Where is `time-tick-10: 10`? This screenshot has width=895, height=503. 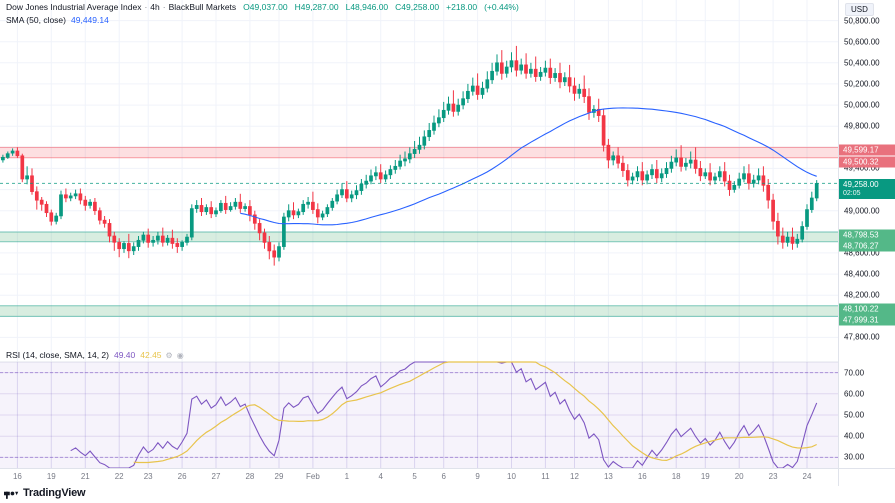 time-tick-10: 10 is located at coordinates (511, 476).